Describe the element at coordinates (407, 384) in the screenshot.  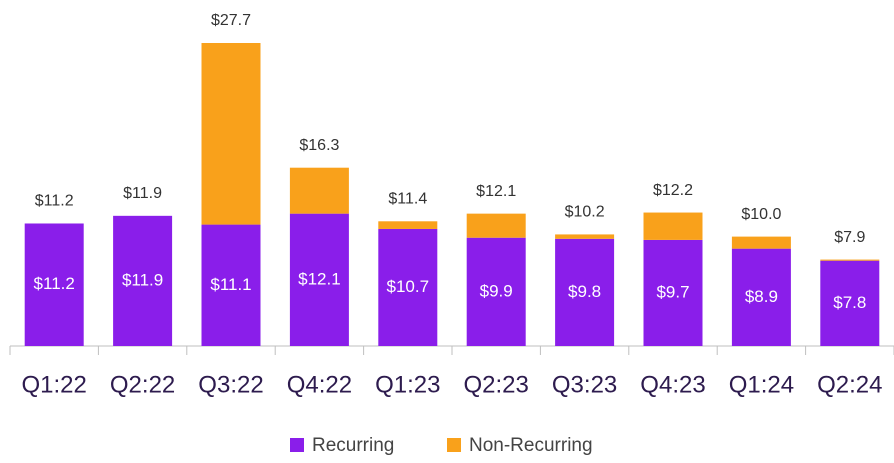
I see `x-tick-label: Q1:23` at that location.